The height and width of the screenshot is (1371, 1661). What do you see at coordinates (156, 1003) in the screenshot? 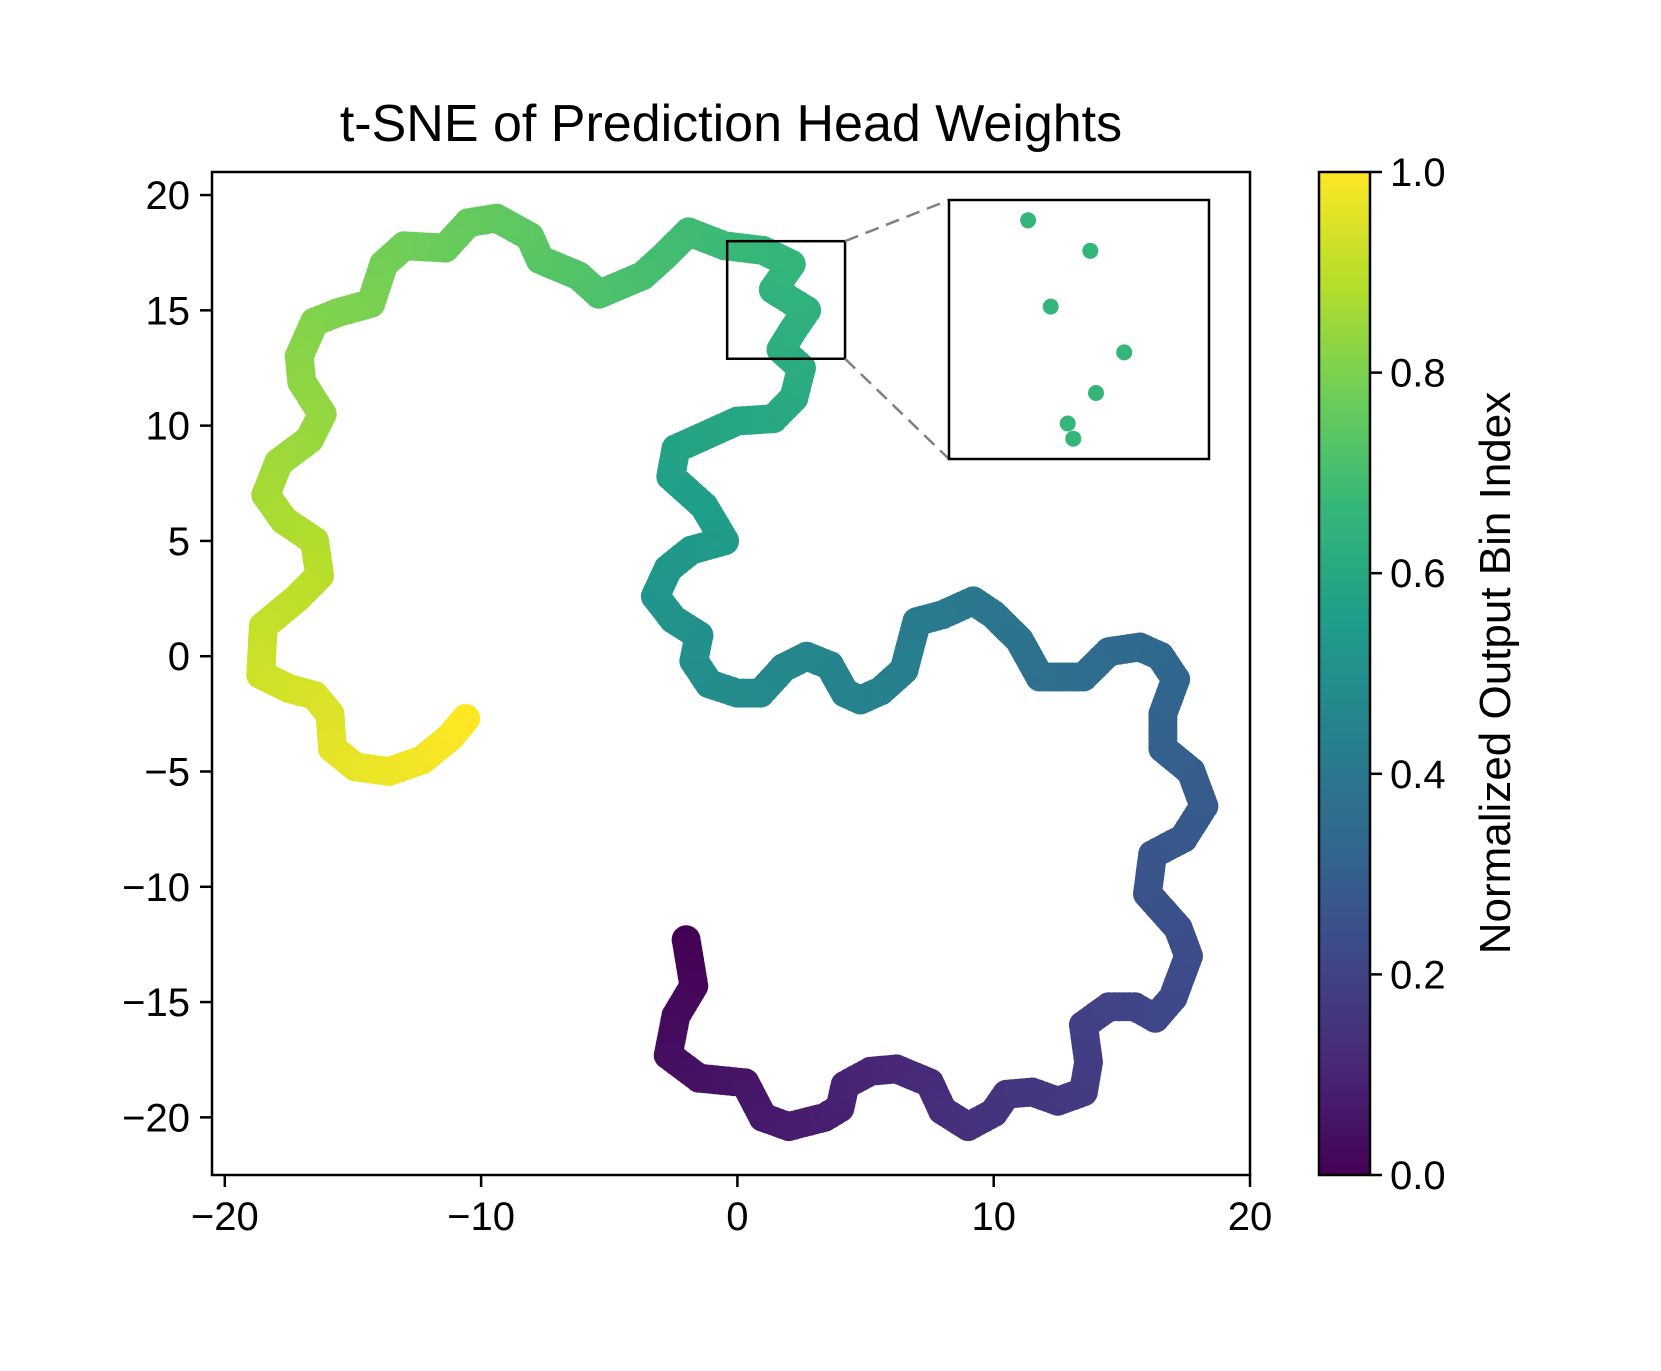
I see `y-tick-label: −15` at bounding box center [156, 1003].